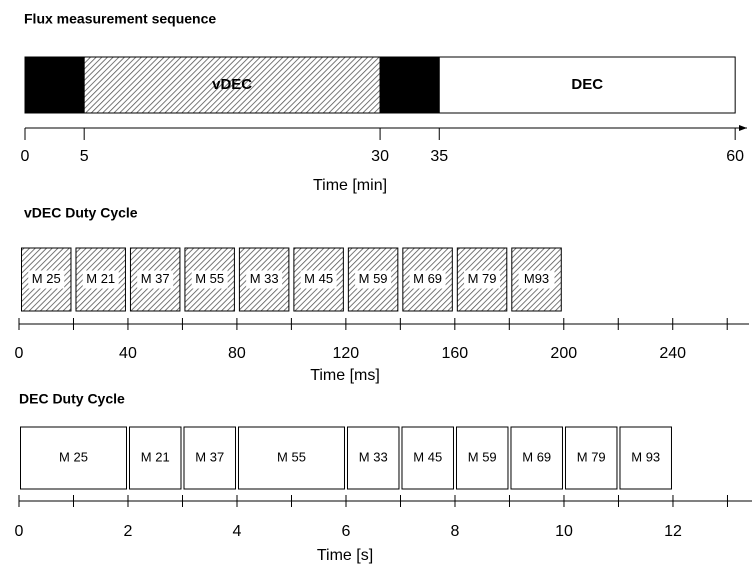  I want to click on x-tick-label: 12, so click(673, 531).